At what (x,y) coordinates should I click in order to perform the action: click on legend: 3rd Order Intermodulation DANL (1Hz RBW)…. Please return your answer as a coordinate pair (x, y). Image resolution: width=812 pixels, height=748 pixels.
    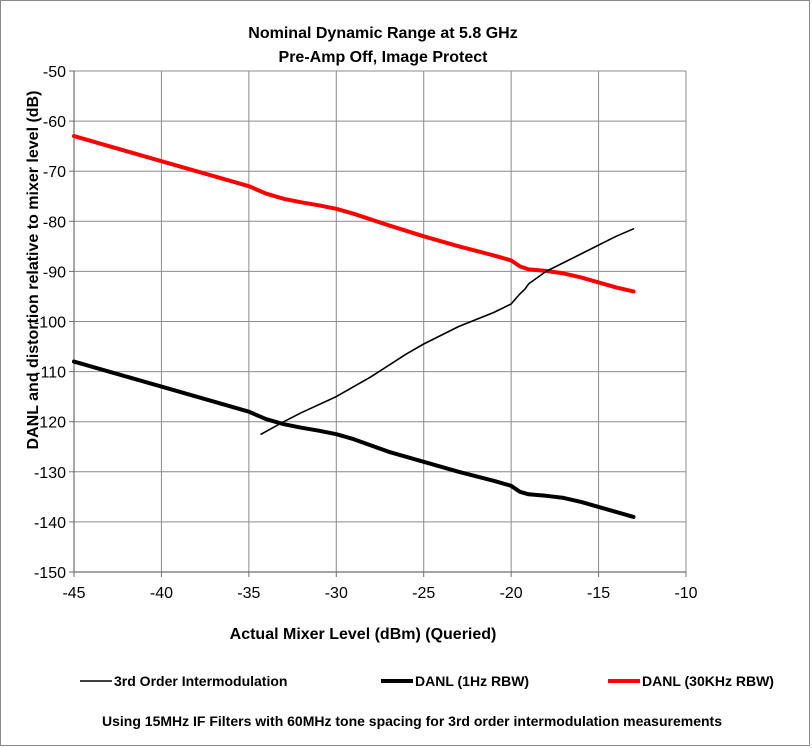
    Looking at the image, I should click on (427, 681).